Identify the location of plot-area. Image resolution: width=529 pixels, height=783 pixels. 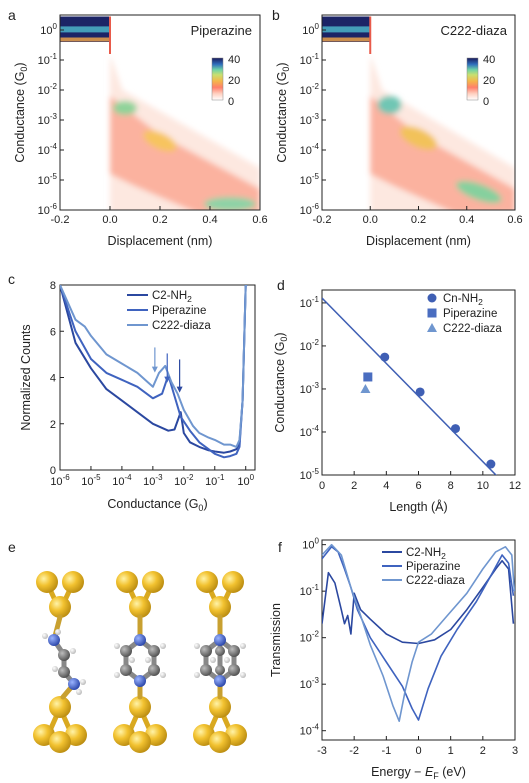
(409, 386).